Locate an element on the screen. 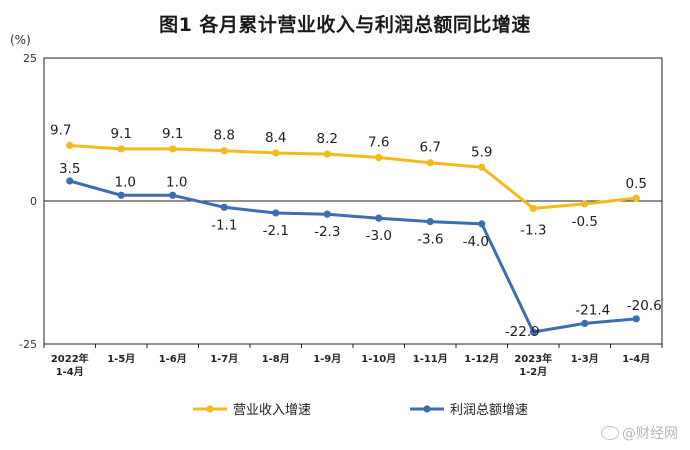 The image size is (690, 450). profit-growth-legend-label: 利润总额增速 is located at coordinates (489, 410).